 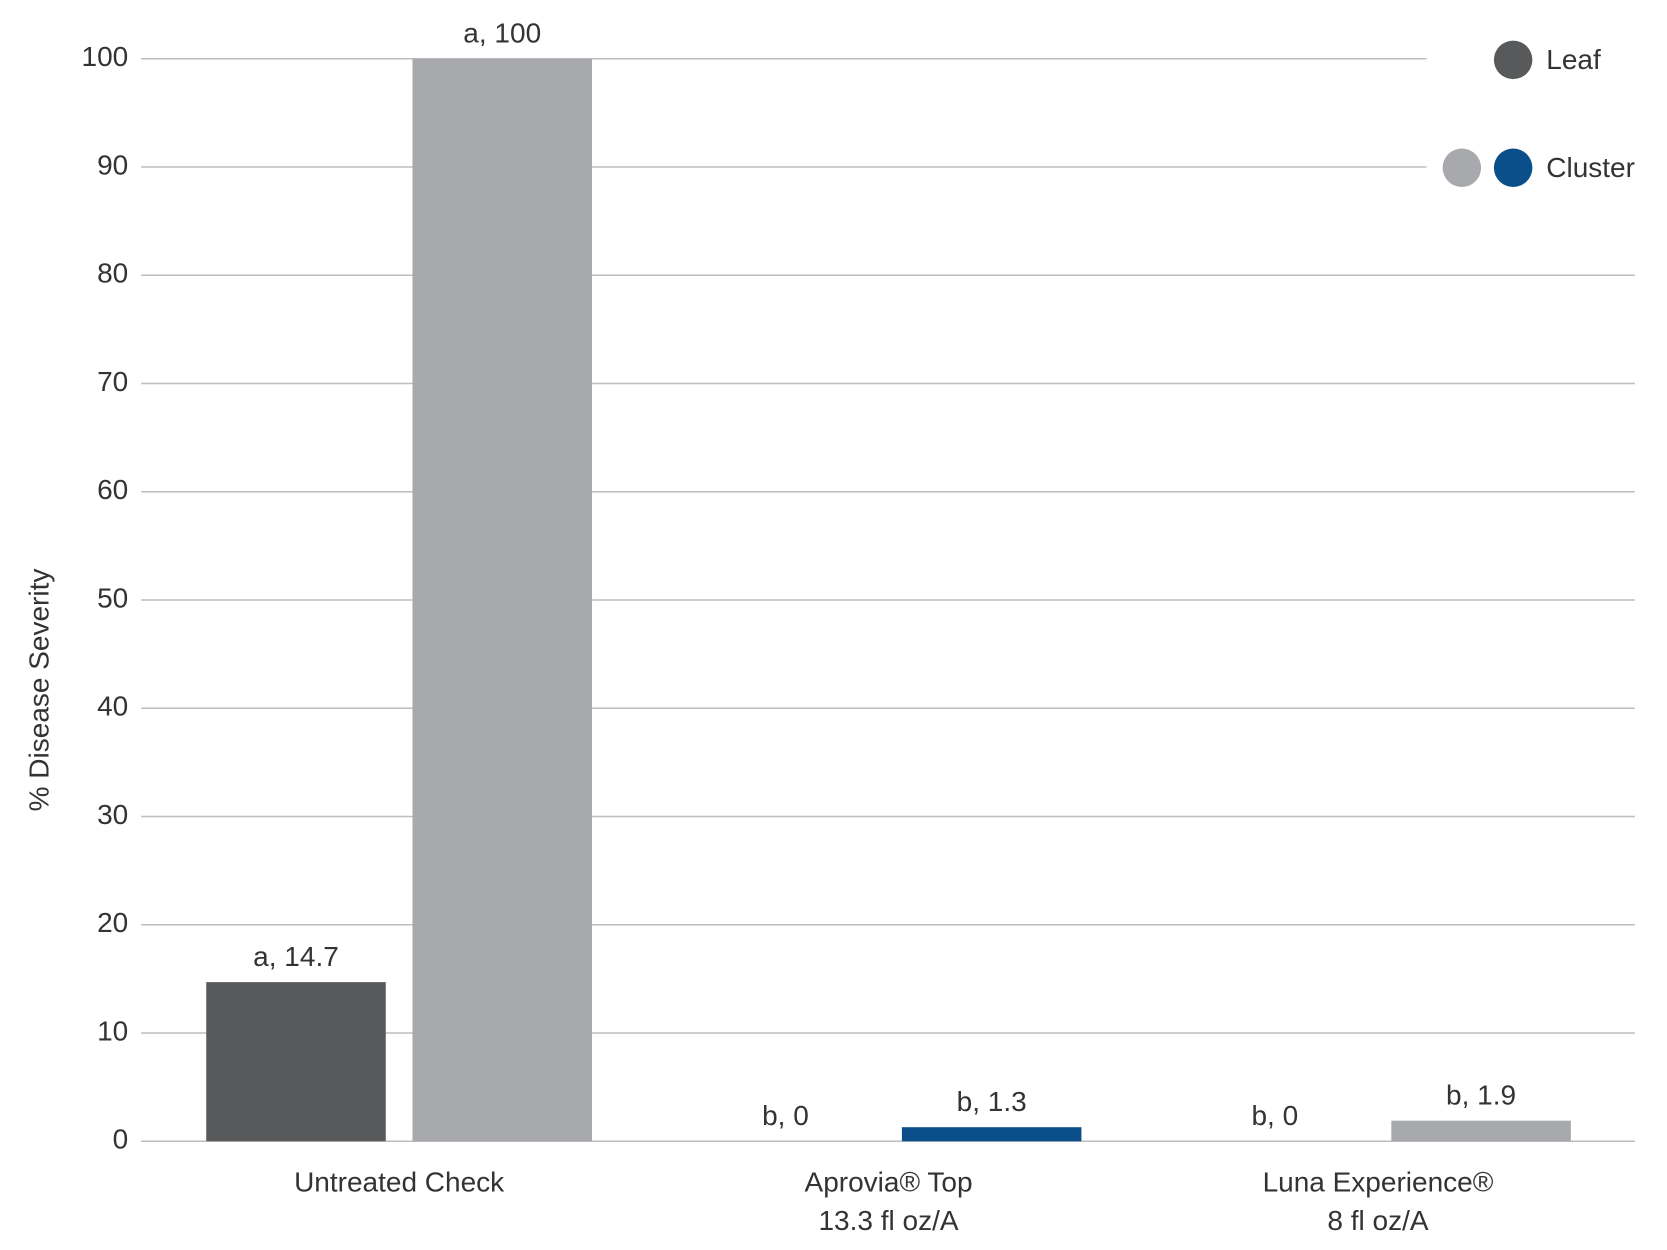 I want to click on x-tick-label: Aprovia® Top, so click(x=889, y=1181).